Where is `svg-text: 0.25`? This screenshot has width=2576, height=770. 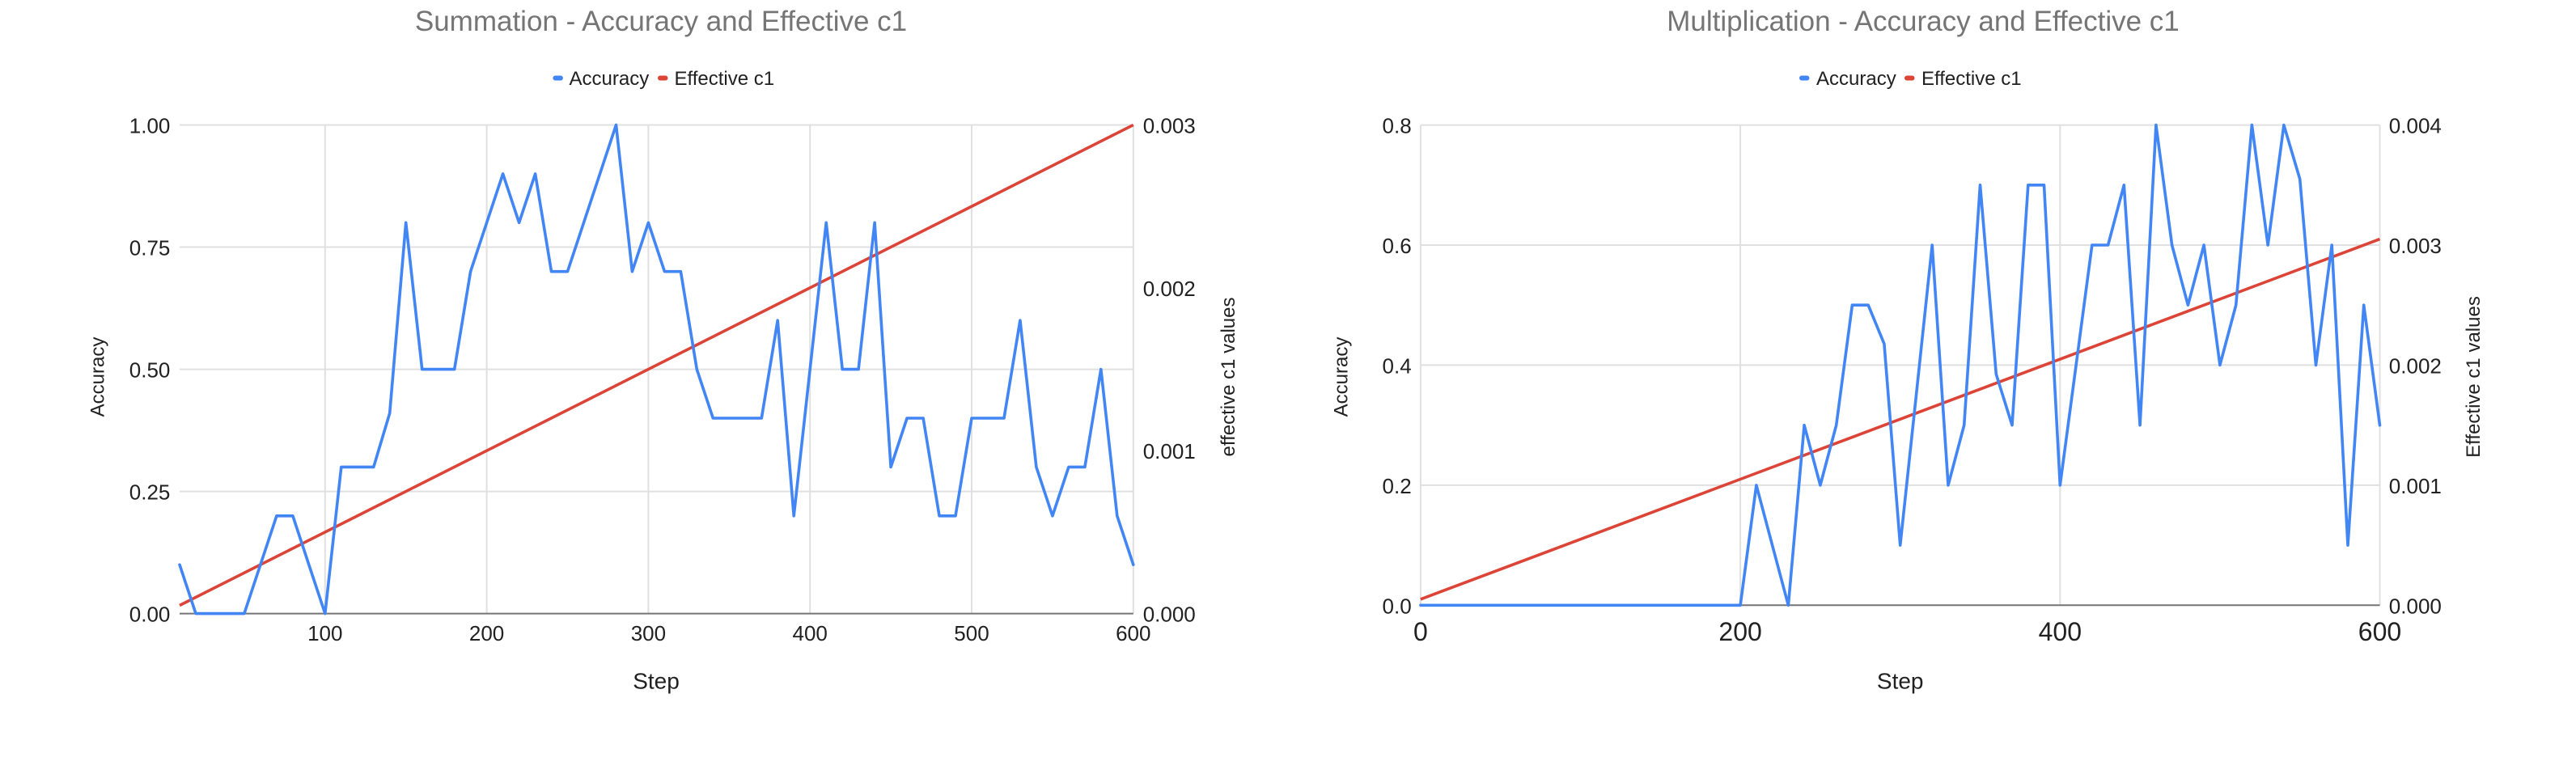
svg-text: 0.25 is located at coordinates (150, 492).